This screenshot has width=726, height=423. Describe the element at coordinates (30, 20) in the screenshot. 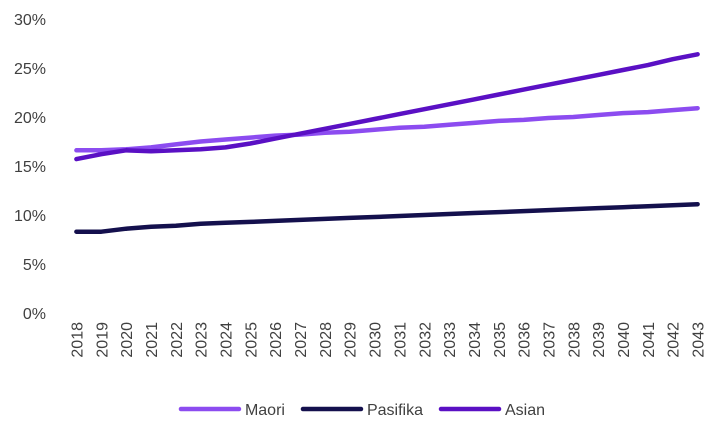

I see `y-tick-label: 30%` at that location.